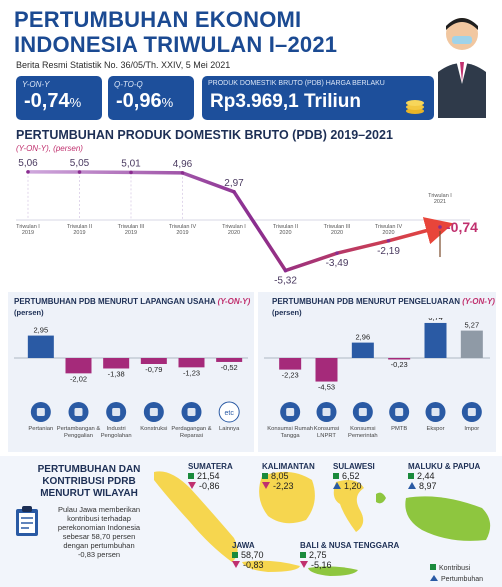 The width and height of the screenshot is (502, 587). What do you see at coordinates (191, 412) in the screenshot?
I see `handshake-icon` at bounding box center [191, 412].